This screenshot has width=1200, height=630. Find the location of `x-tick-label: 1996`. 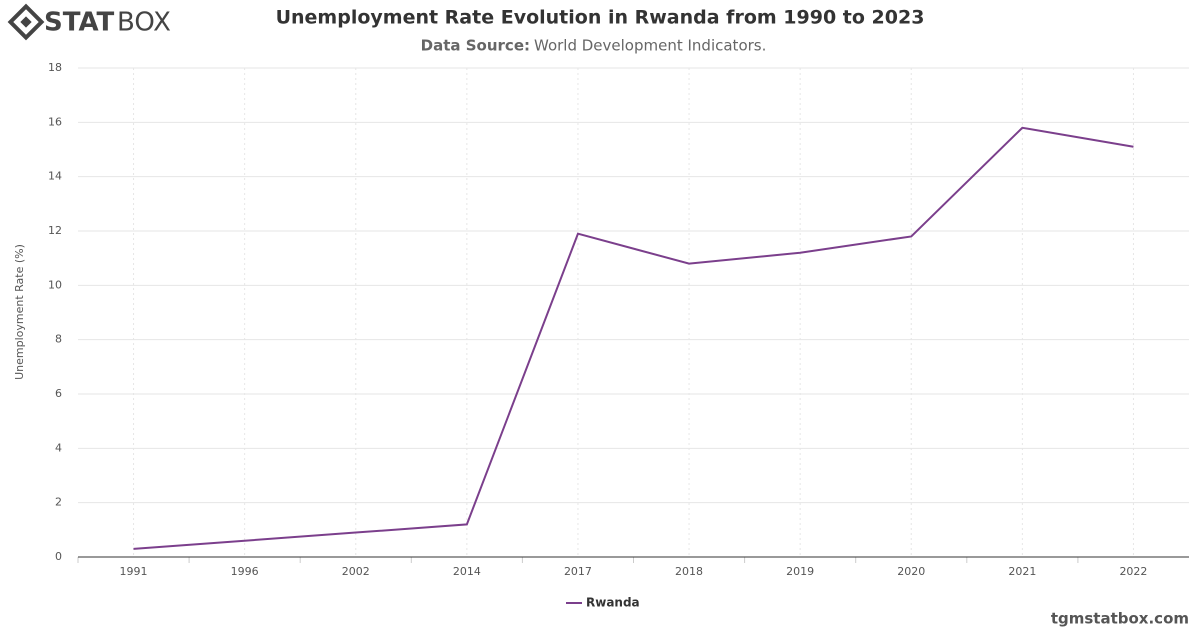

x-tick-label: 1996 is located at coordinates (245, 571).